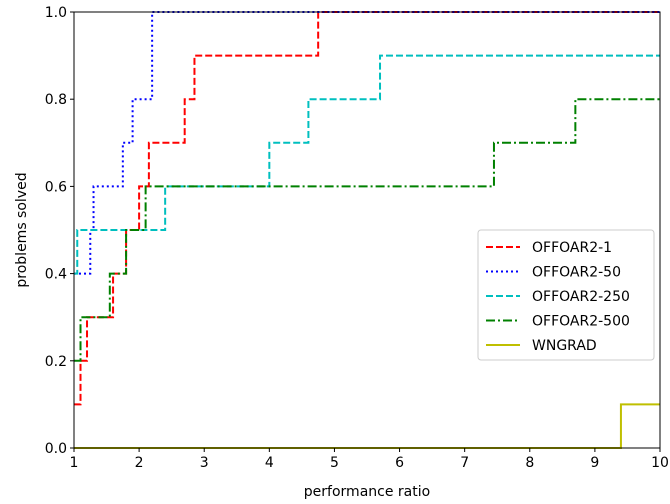  Describe the element at coordinates (576, 273) in the screenshot. I see `legend-label-1: OFFOAR2-50` at that location.